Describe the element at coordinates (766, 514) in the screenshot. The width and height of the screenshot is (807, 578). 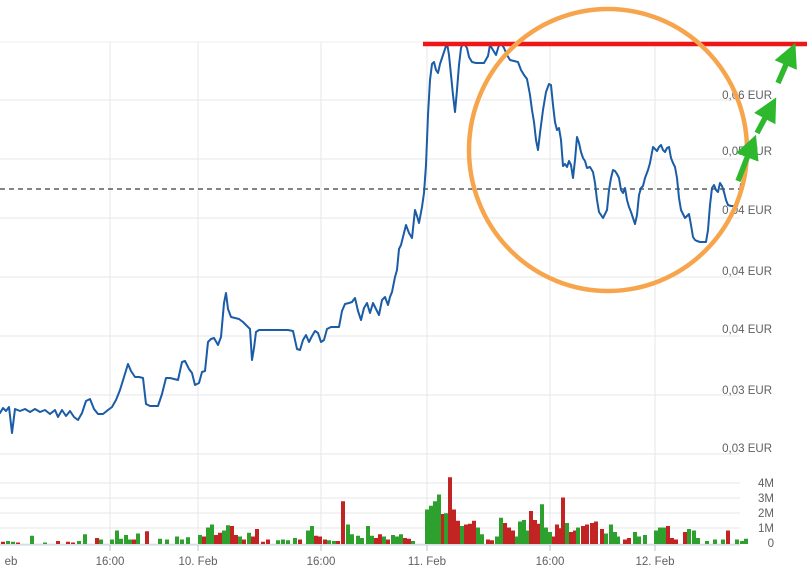
I see `volume-axis-label: 2M` at that location.